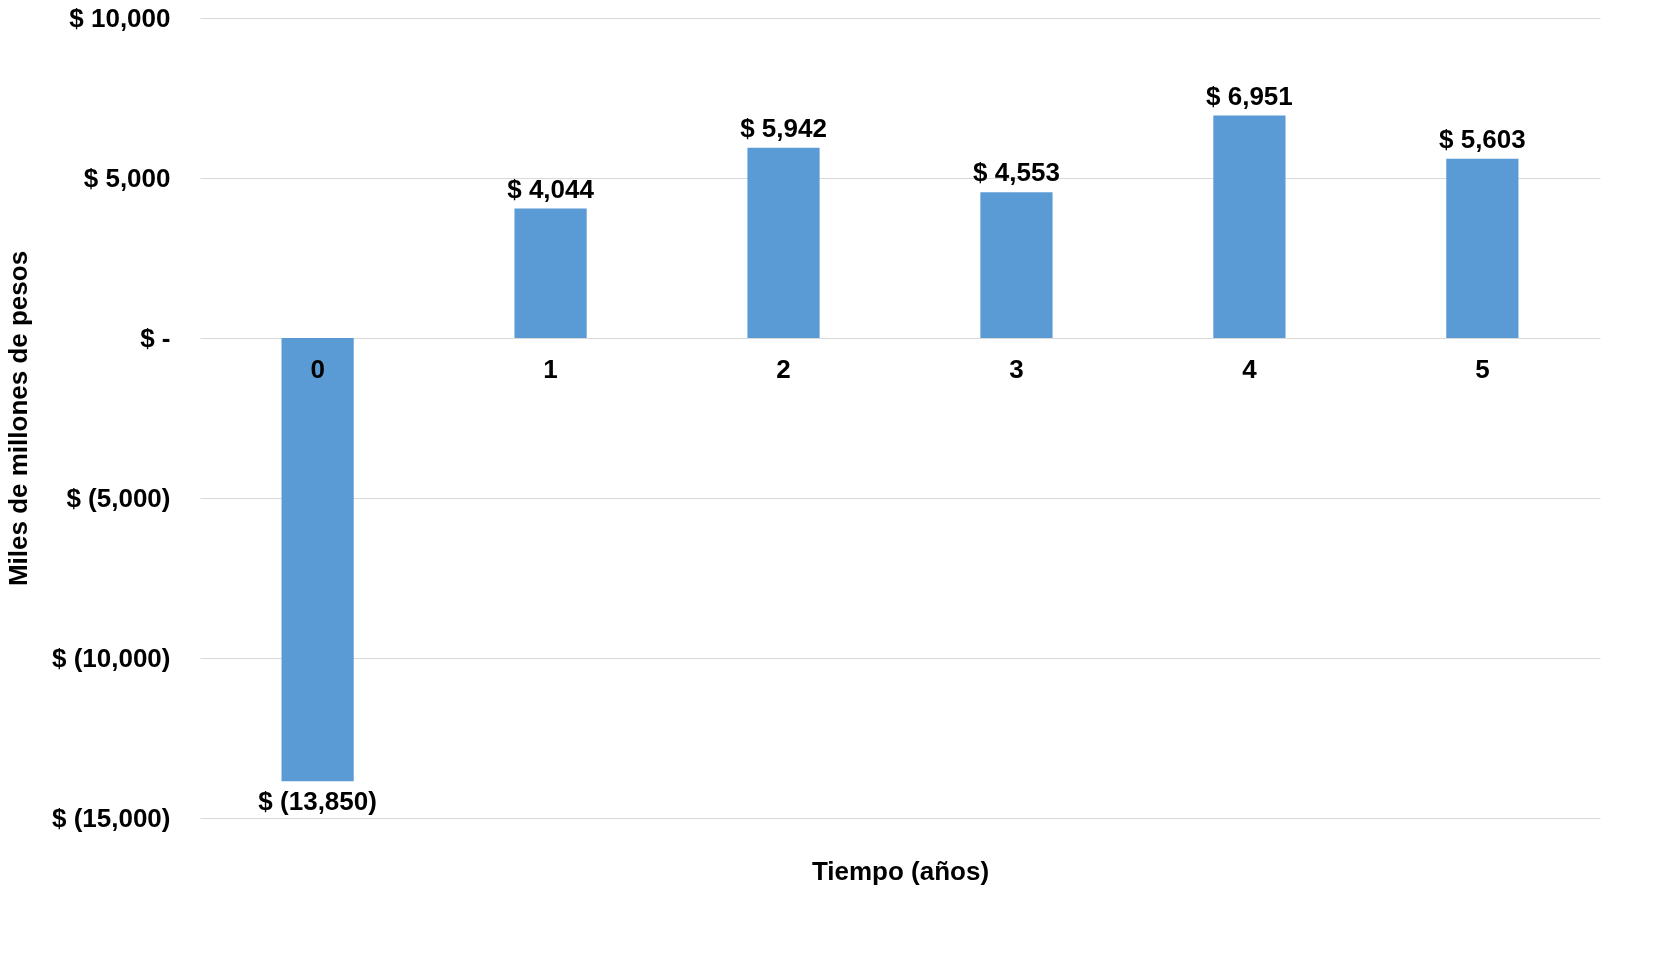  I want to click on x-tick-label: 3, so click(1016, 368).